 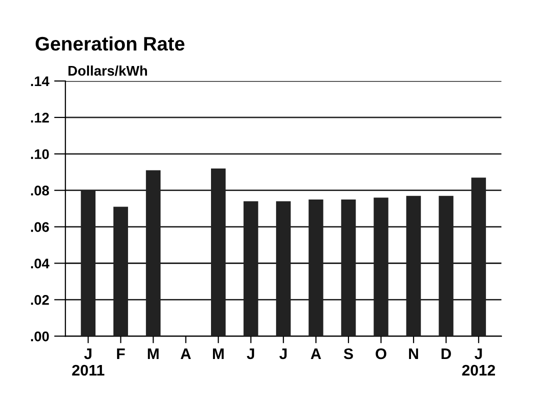 I want to click on chart-title: Generation Rate, so click(x=110, y=43).